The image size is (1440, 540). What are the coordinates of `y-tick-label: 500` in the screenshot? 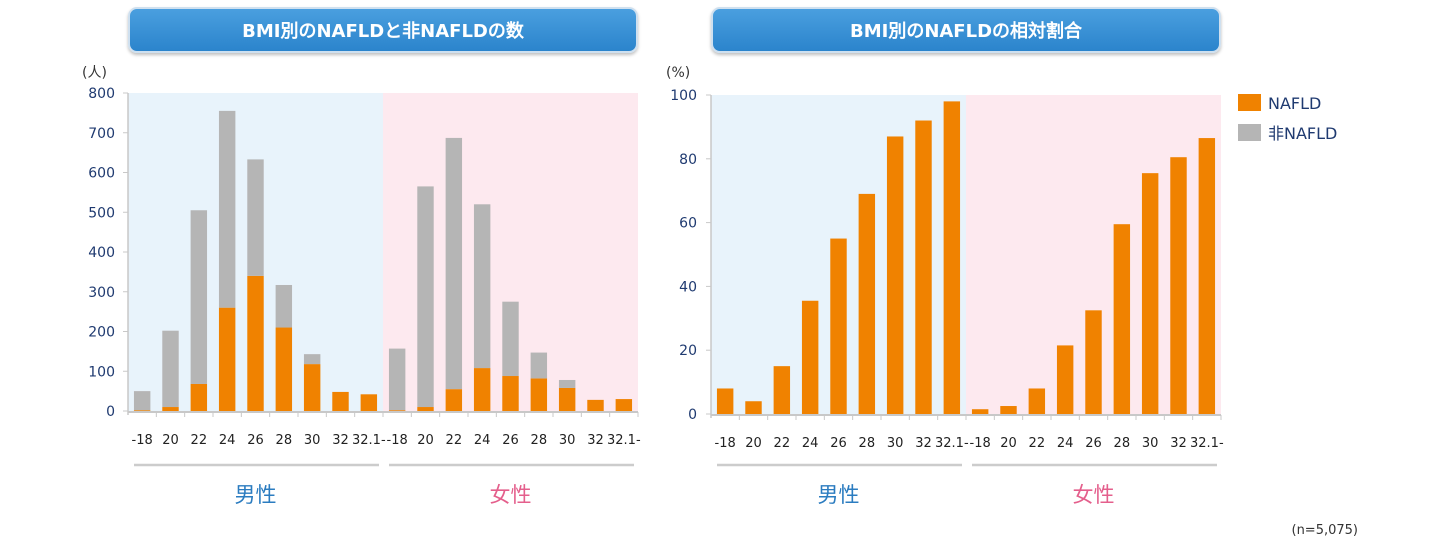 It's located at (101, 213).